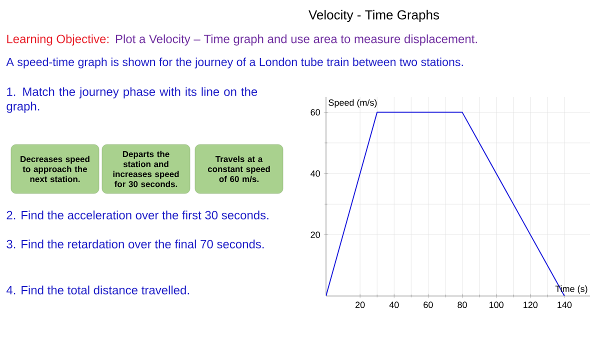 The image size is (600, 338). I want to click on text: 1. Match the journey phase with its line on the graph., so click(132, 100).